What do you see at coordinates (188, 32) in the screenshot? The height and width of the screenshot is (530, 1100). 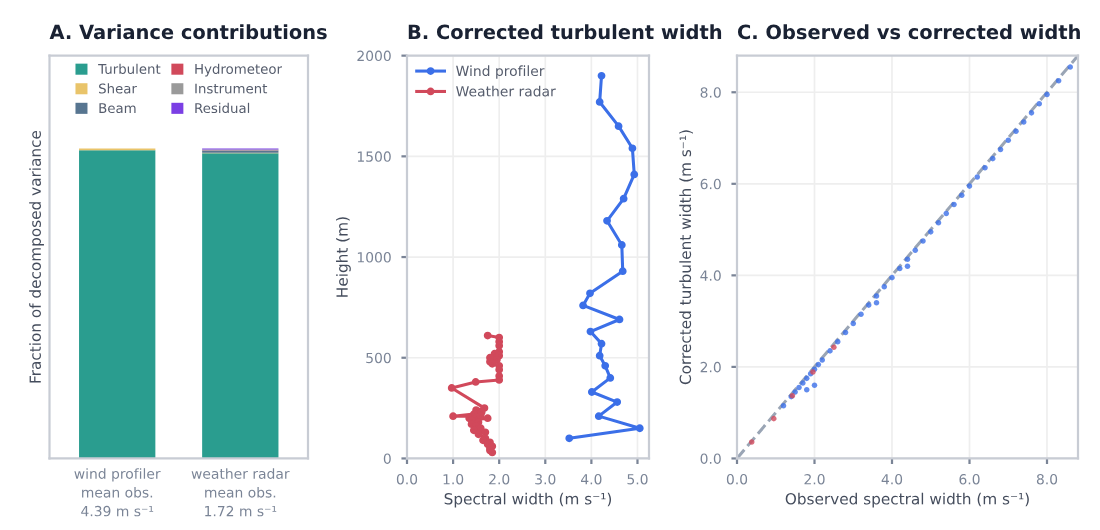 I see `chart-title: A. Variance contributions` at bounding box center [188, 32].